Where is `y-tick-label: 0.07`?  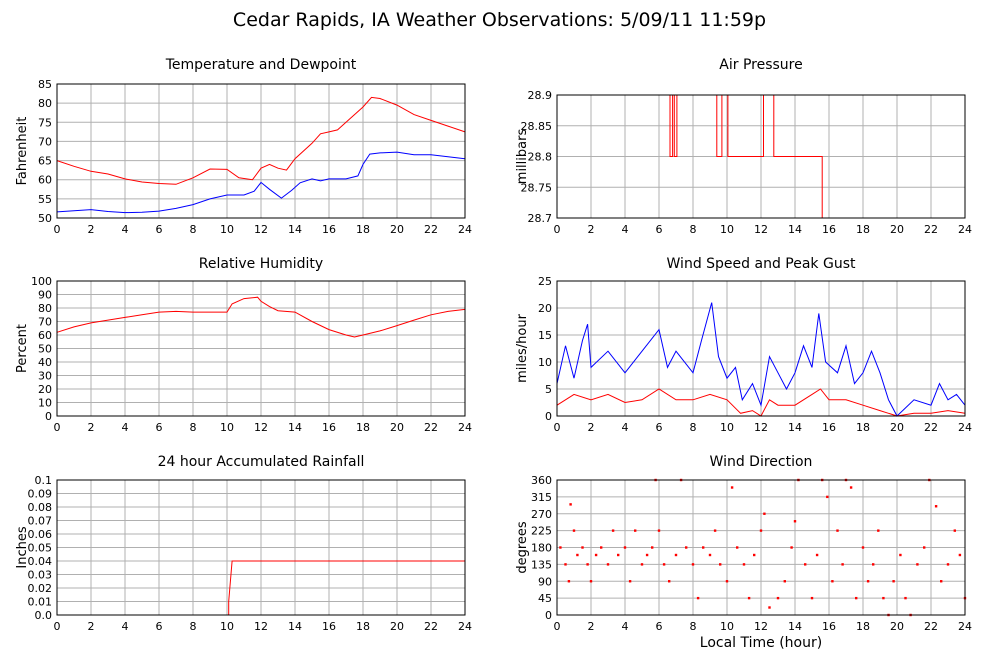
y-tick-label: 0.07 is located at coordinates (40, 521).